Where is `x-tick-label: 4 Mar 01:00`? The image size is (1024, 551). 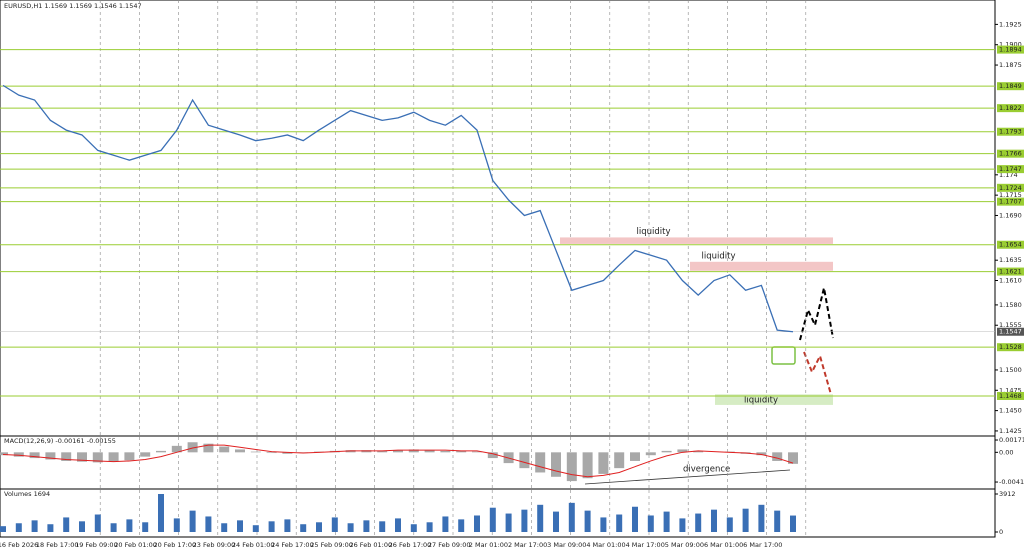 x-tick-label: 4 Mar 01:00 is located at coordinates (605, 545).